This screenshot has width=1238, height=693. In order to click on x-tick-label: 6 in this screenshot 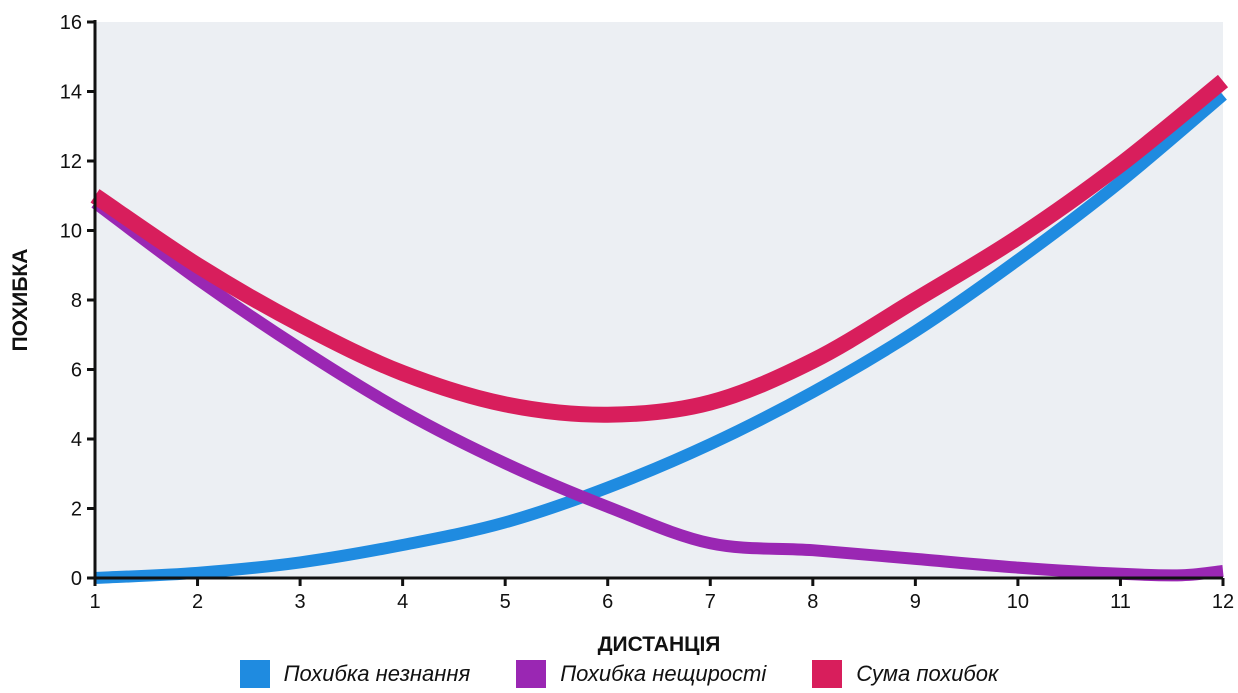, I will do `click(607, 602)`.